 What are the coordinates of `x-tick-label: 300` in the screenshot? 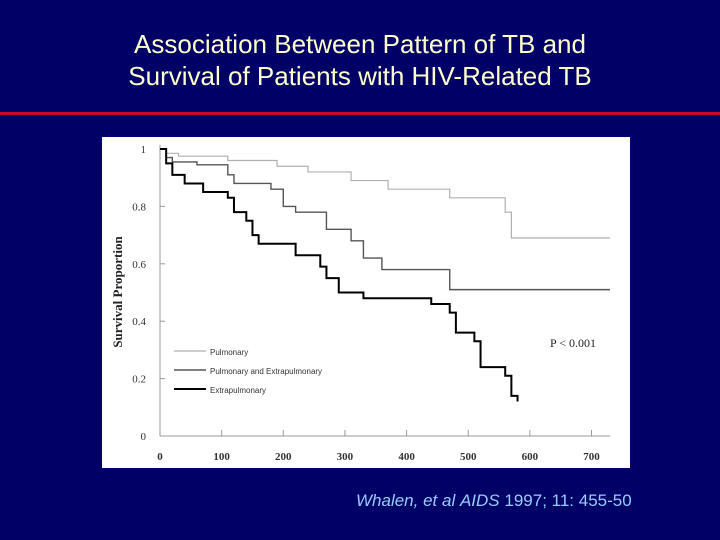 It's located at (345, 457).